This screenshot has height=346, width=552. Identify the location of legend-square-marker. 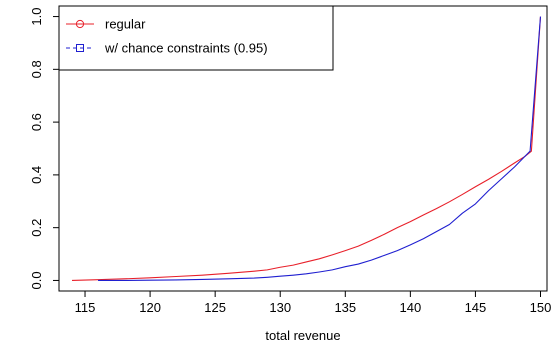
(80, 48).